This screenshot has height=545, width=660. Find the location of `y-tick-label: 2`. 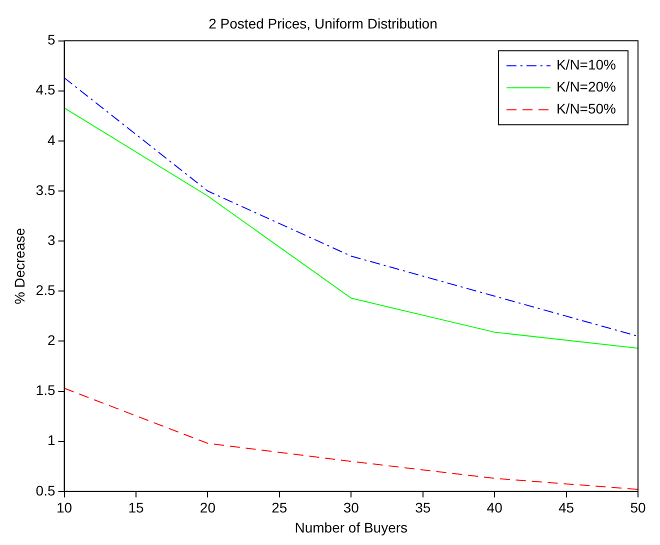

y-tick-label: 2 is located at coordinates (51, 340).